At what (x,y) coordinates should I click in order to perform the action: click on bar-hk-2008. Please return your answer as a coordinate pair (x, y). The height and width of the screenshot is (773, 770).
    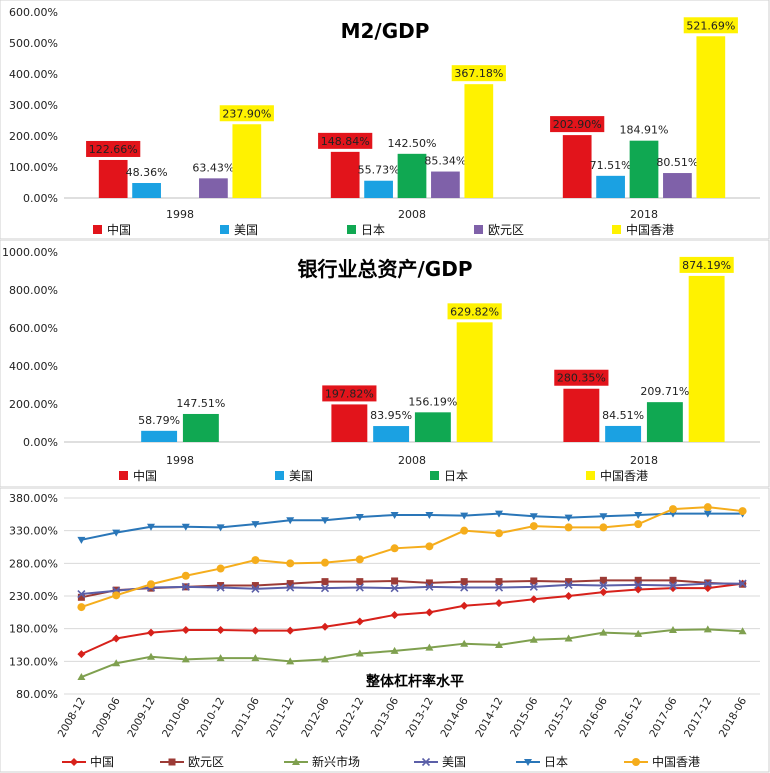
    Looking at the image, I should click on (479, 141).